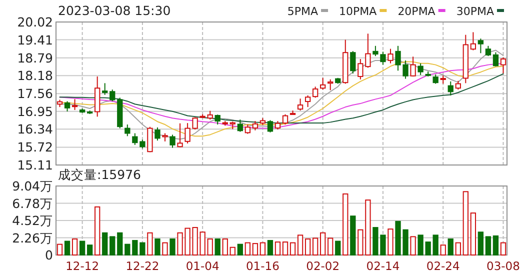 This screenshot has height=276, width=530. Describe the element at coordinates (417, 11) in the screenshot. I see `legend-label: 20PMA` at that location.